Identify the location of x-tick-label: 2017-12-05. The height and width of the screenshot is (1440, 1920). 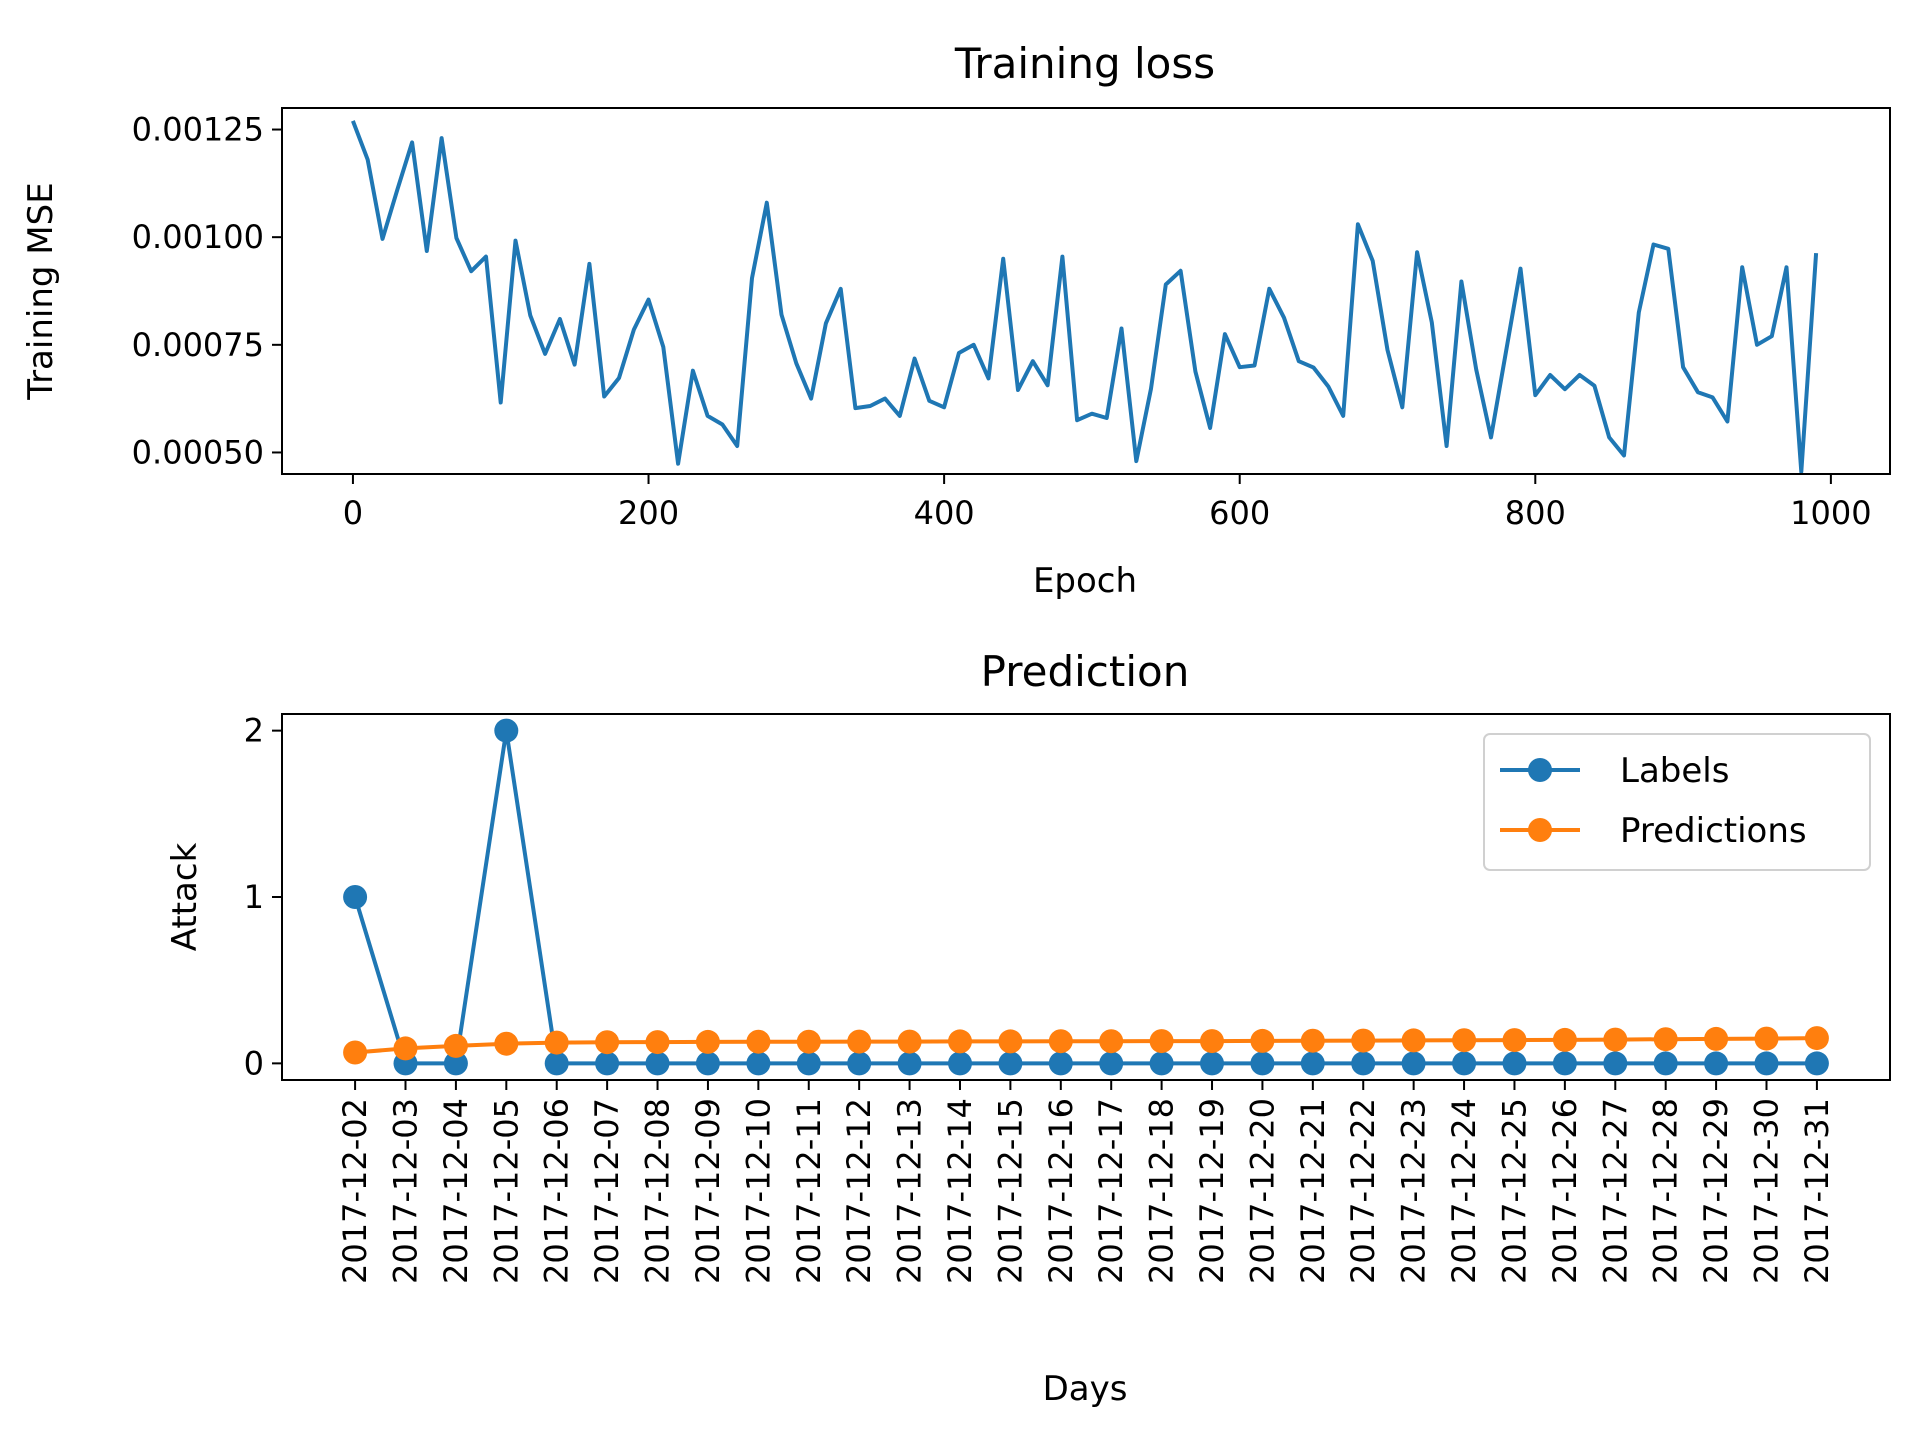
(506, 1191).